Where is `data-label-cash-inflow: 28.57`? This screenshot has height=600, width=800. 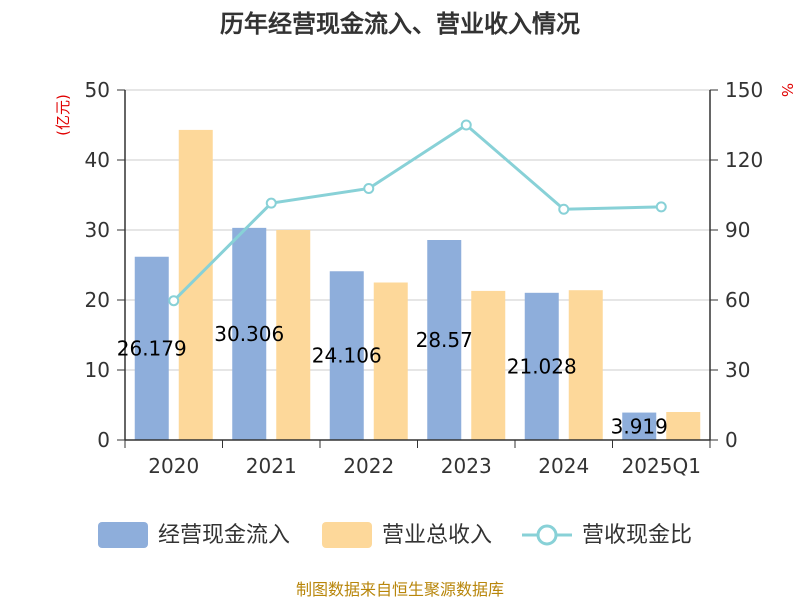 data-label-cash-inflow: 28.57 is located at coordinates (444, 340).